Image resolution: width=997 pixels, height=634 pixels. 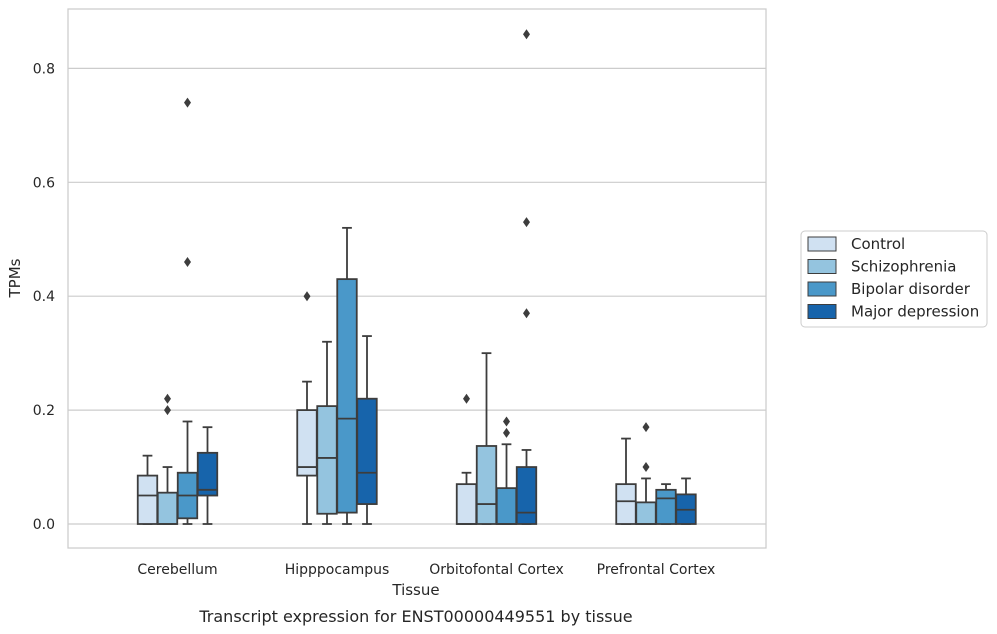 I want to click on y-tick-label: 0.6, so click(x=44, y=183).